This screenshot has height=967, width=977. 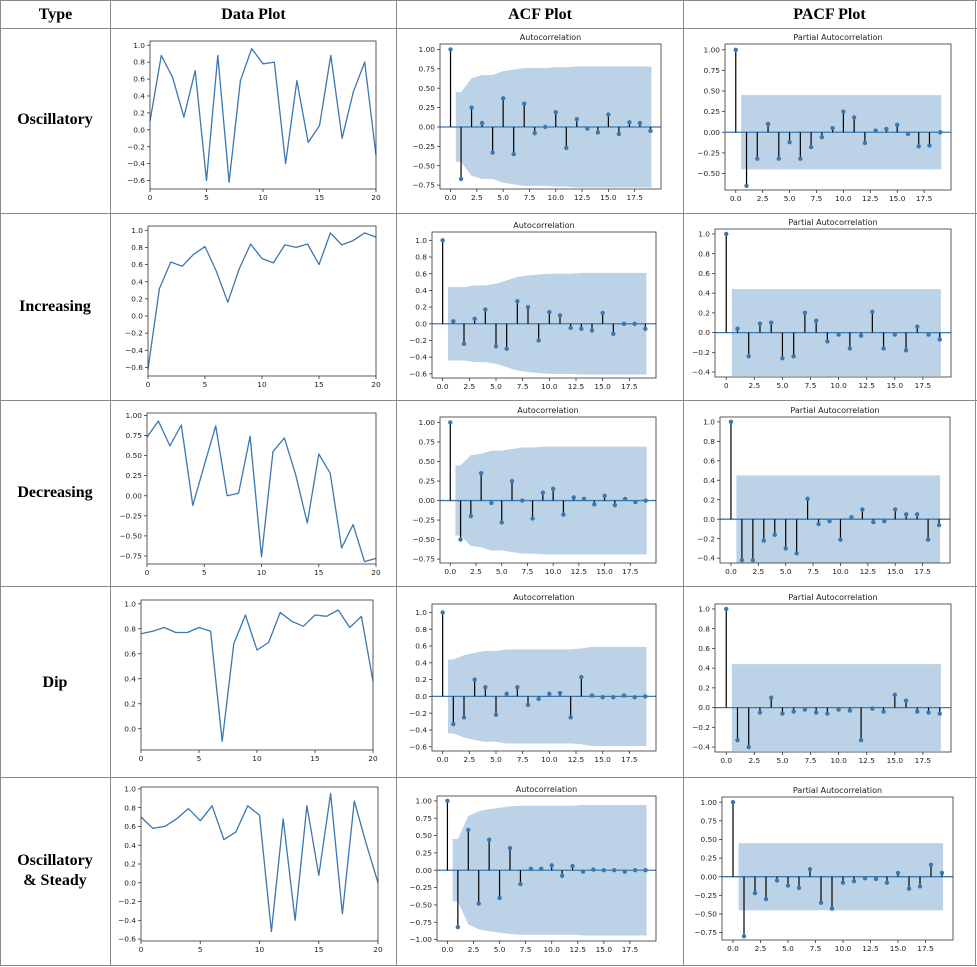 What do you see at coordinates (263, 115) in the screenshot?
I see `data-series-line` at bounding box center [263, 115].